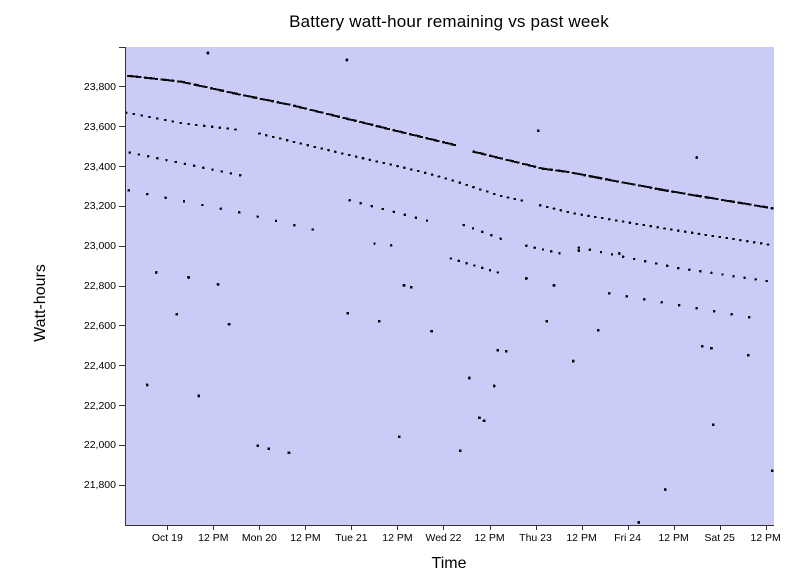  Describe the element at coordinates (99, 286) in the screenshot. I see `y-tick-label: 22,800` at that location.